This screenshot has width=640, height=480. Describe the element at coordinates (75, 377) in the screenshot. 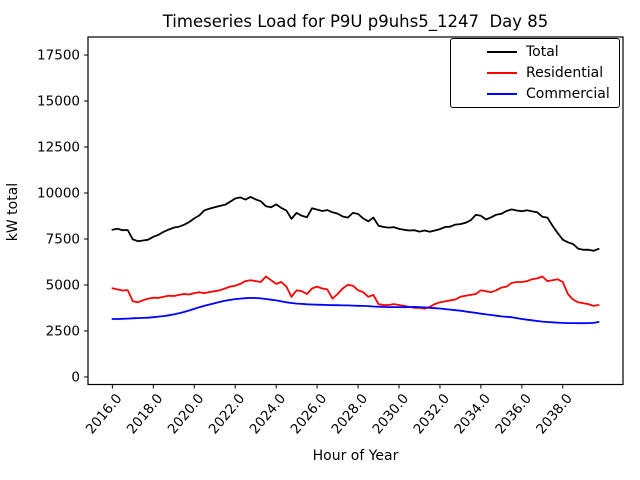

I see `svg-text: 0` at that location.